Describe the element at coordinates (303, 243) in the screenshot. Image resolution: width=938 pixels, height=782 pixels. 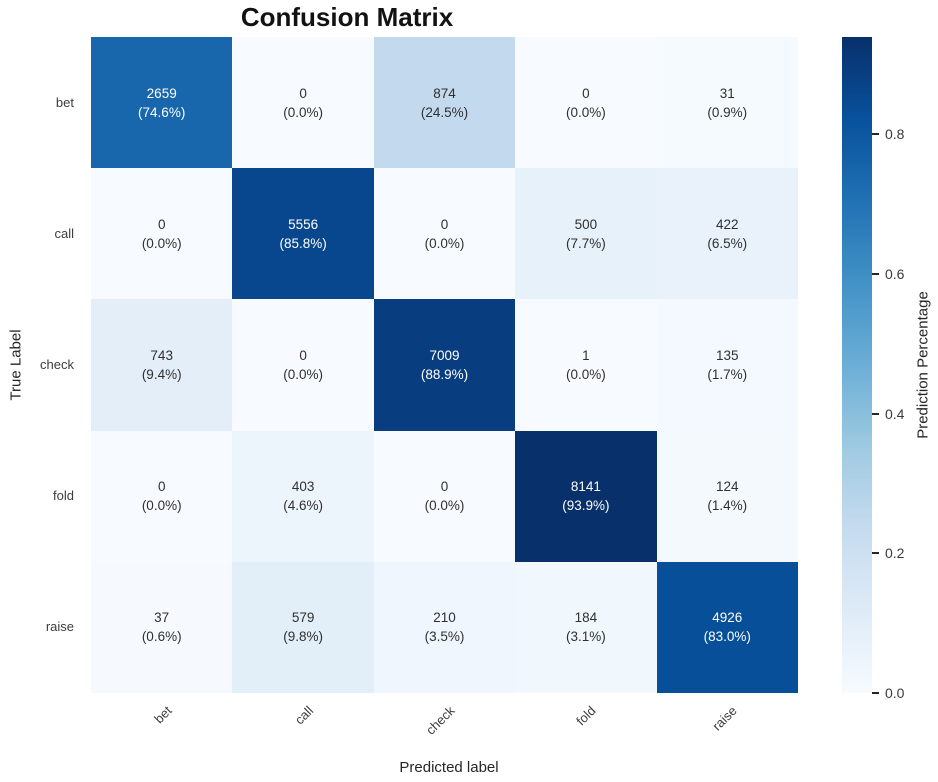
I see `cell-percent: (85.8%)` at that location.